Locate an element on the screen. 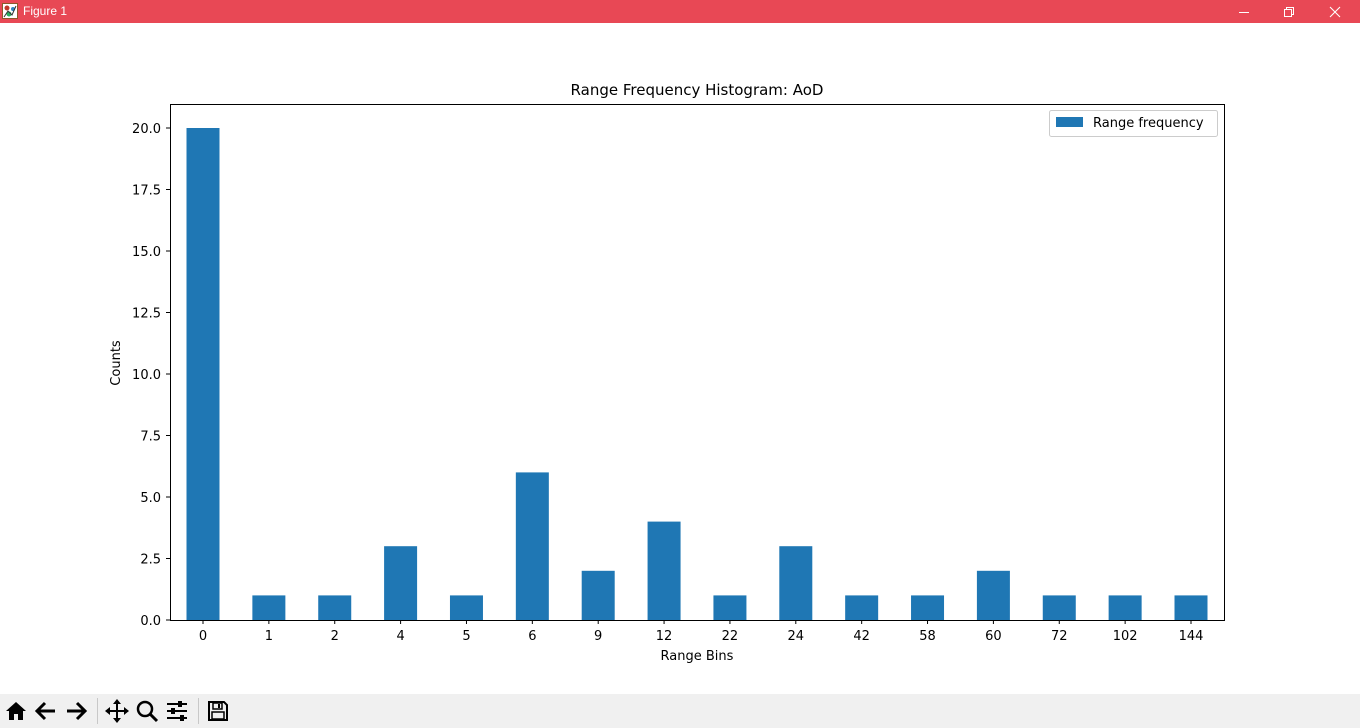 The height and width of the screenshot is (728, 1360). figure-app-icon is located at coordinates (10, 11).